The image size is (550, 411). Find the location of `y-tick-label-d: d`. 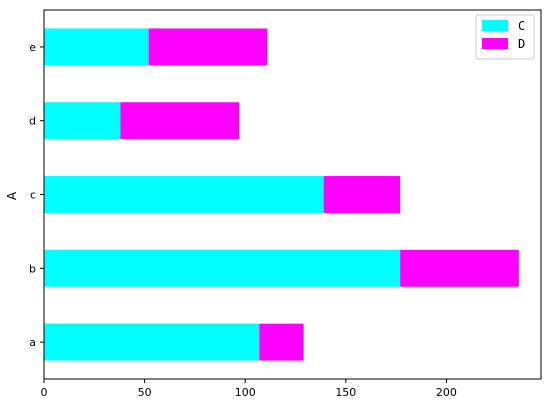

y-tick-label-d: d is located at coordinates (32, 121).